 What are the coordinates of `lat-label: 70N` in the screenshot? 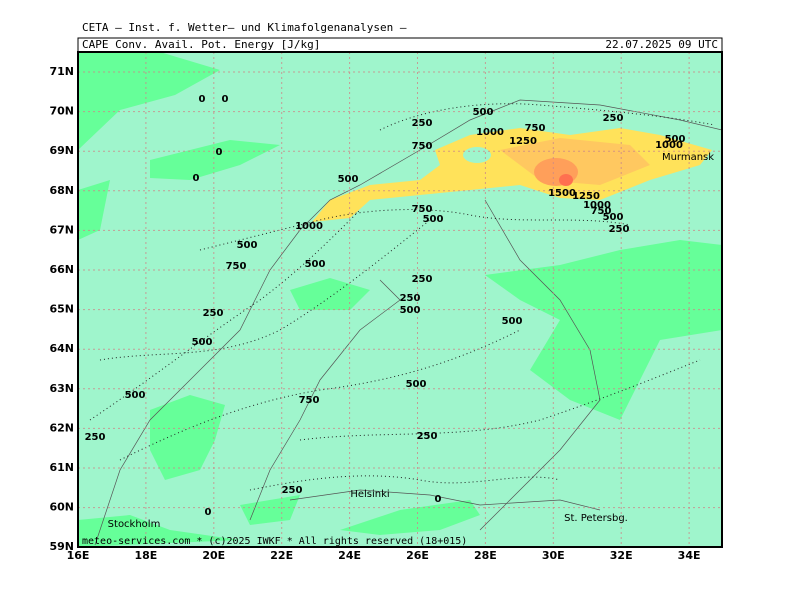 It's located at (61, 111).